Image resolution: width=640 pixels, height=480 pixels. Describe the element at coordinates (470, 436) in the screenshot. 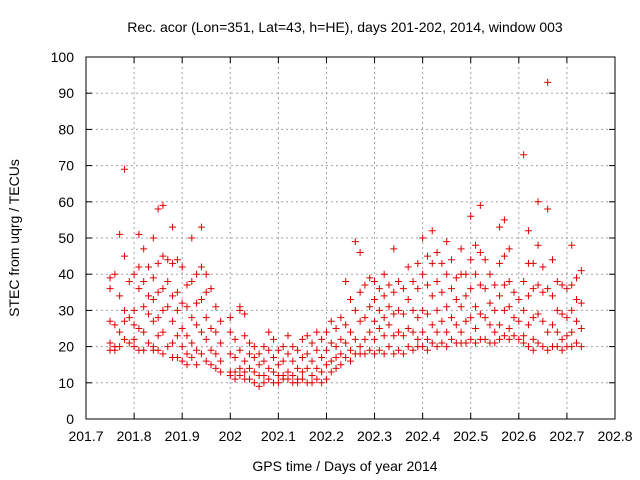

I see `x-tick-label: 202.5` at that location.